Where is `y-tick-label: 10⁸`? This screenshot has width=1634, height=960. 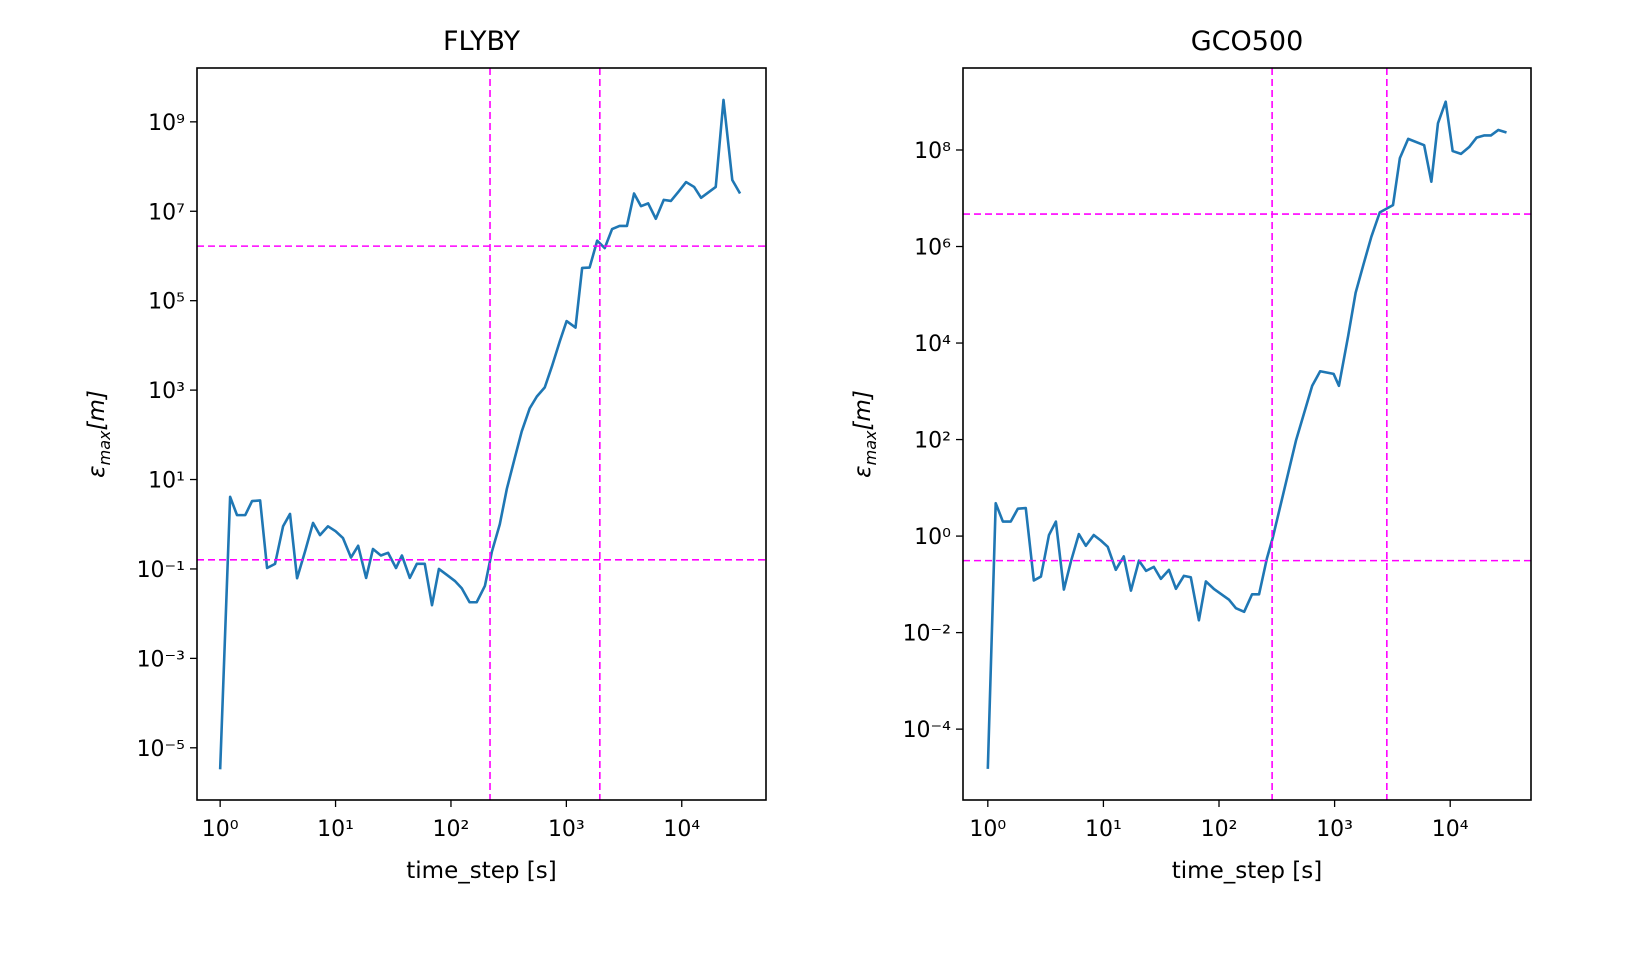 y-tick-label: 10⁸ is located at coordinates (932, 151).